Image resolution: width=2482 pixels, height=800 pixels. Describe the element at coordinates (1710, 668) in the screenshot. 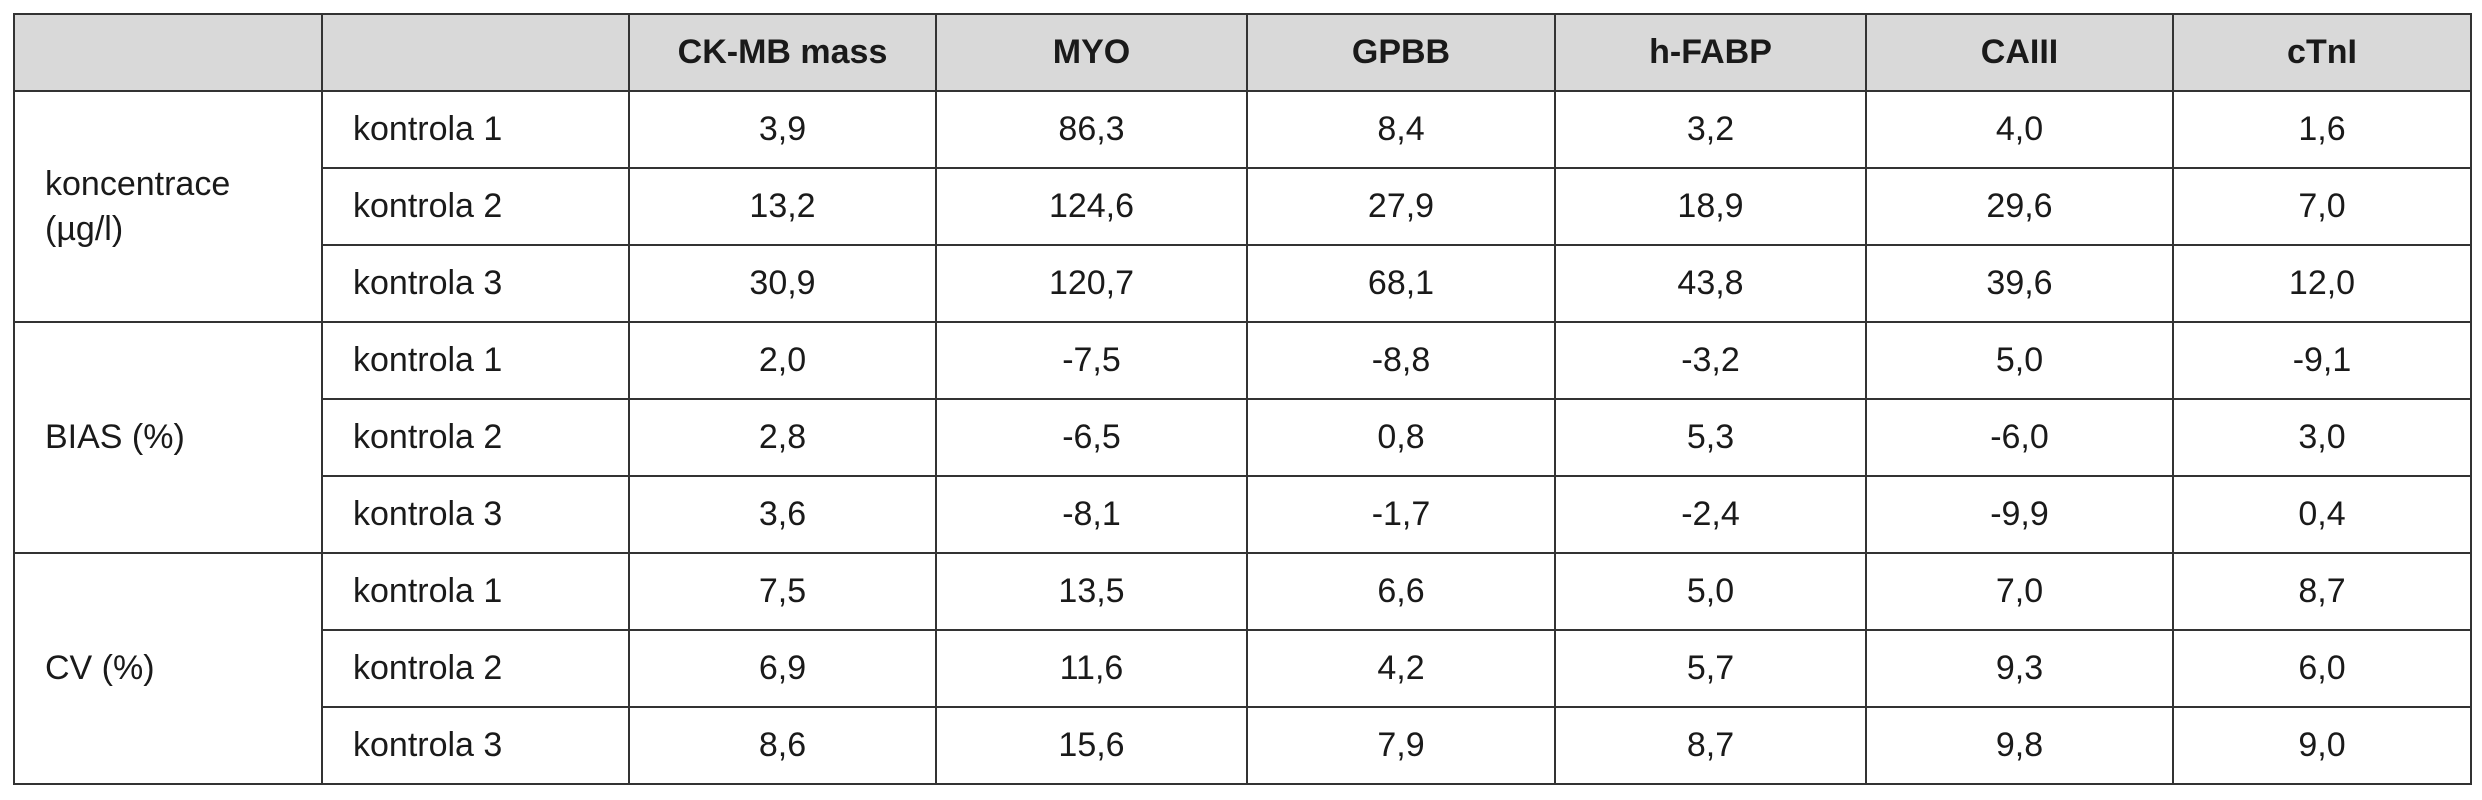

I see `value-cell: 5,7` at that location.